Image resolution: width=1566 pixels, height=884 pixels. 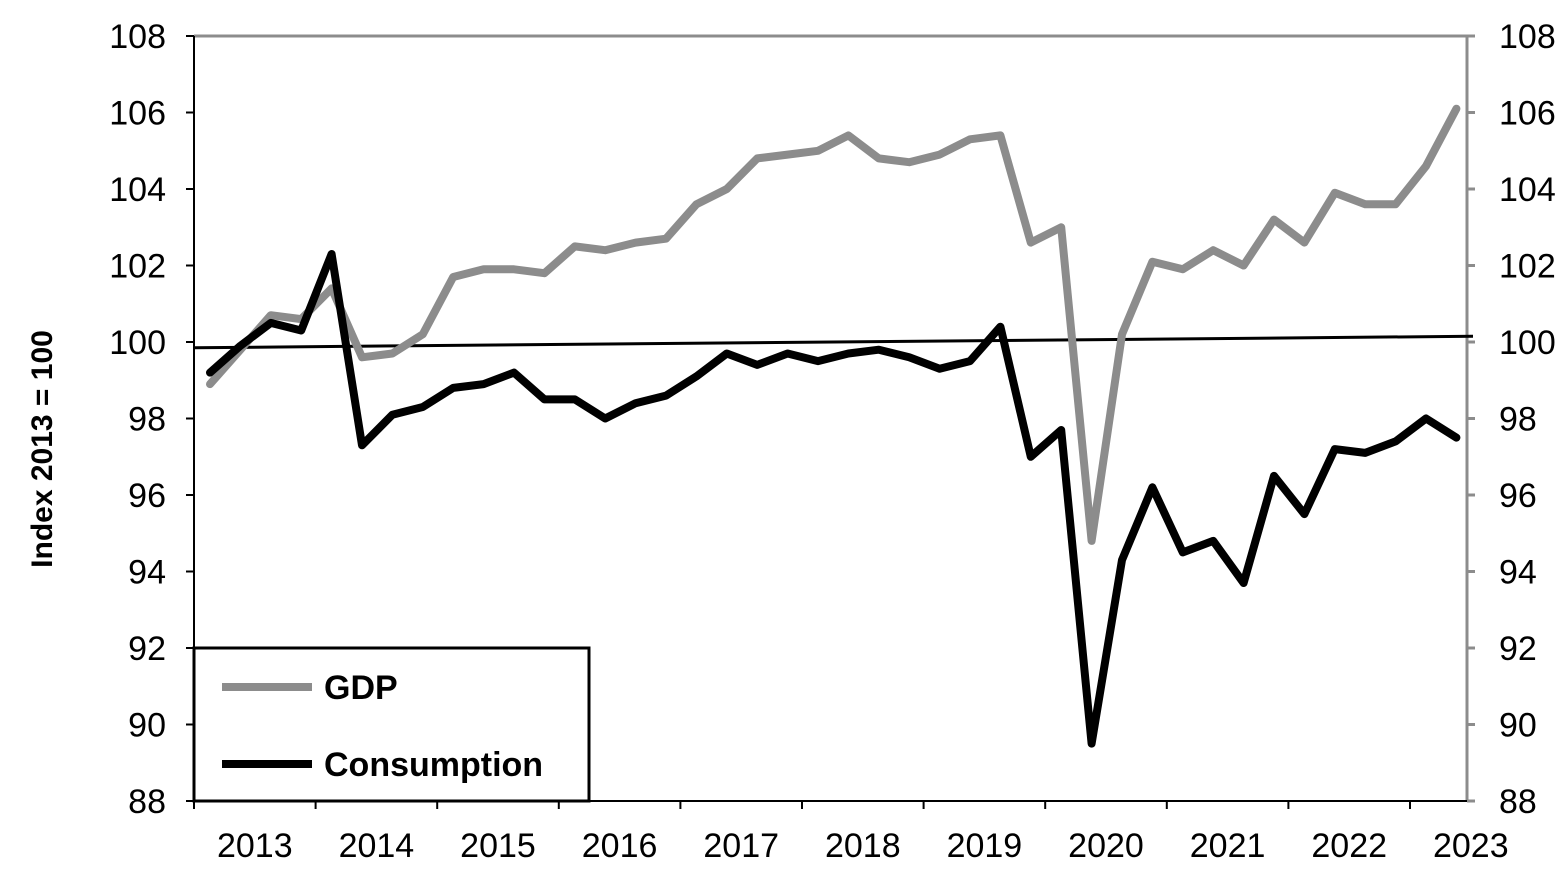 I want to click on right-y-axis: 88 90 92 94 96 98 100 102 104 106 108, so click(x=1511, y=419).